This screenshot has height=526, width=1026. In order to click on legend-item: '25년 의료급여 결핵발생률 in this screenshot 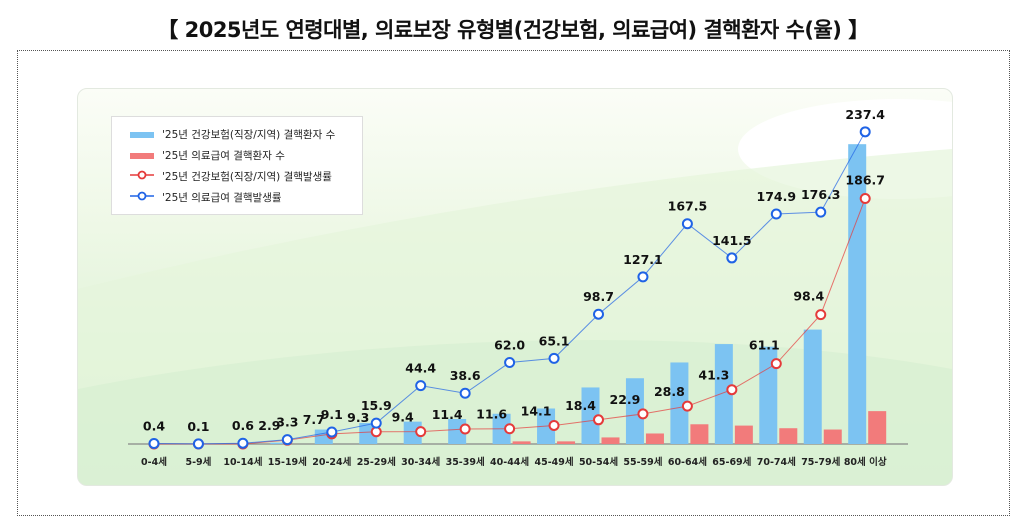, I will do `click(206, 197)`.